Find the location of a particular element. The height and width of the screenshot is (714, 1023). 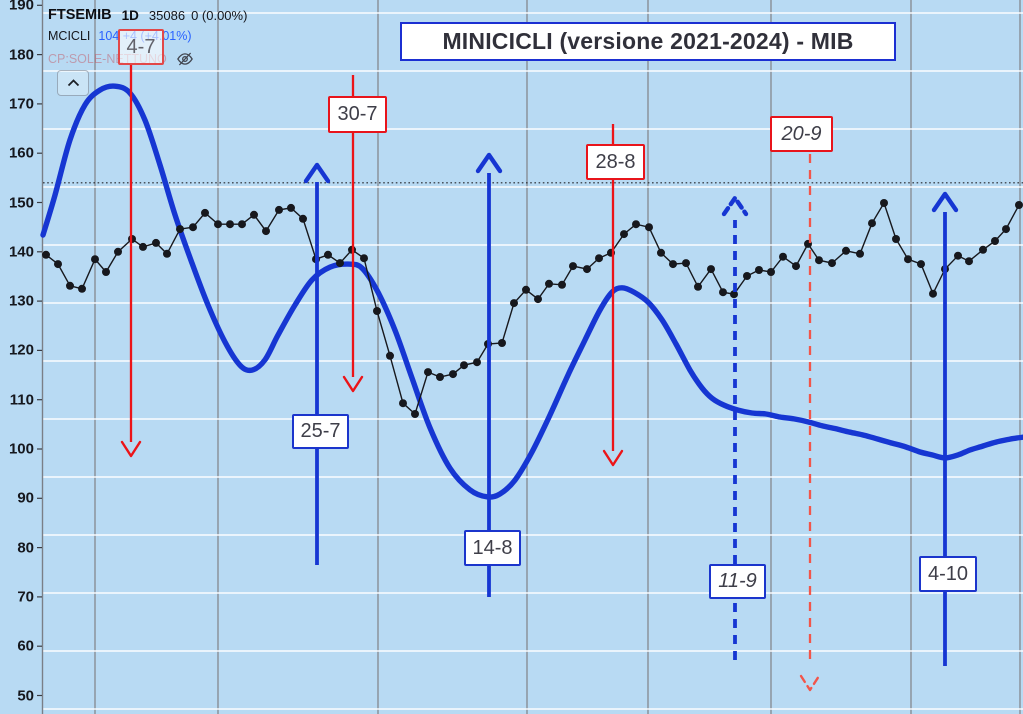

y-axis-label-160: 160 is located at coordinates (21, 153).